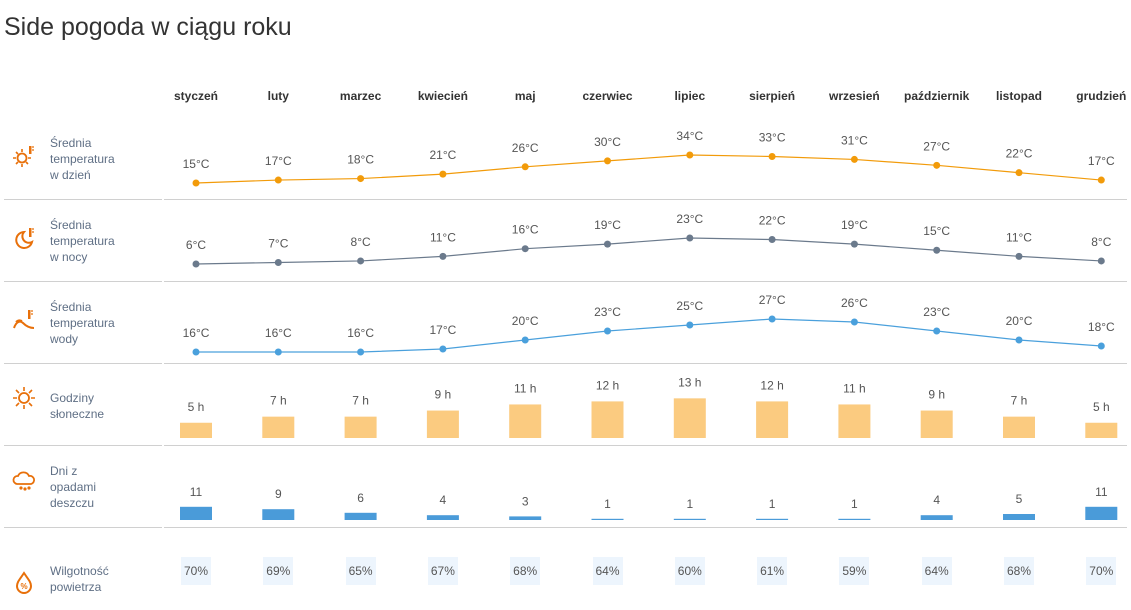 The height and width of the screenshot is (610, 1131). What do you see at coordinates (196, 245) in the screenshot?
I see `data-label: 6°C` at bounding box center [196, 245].